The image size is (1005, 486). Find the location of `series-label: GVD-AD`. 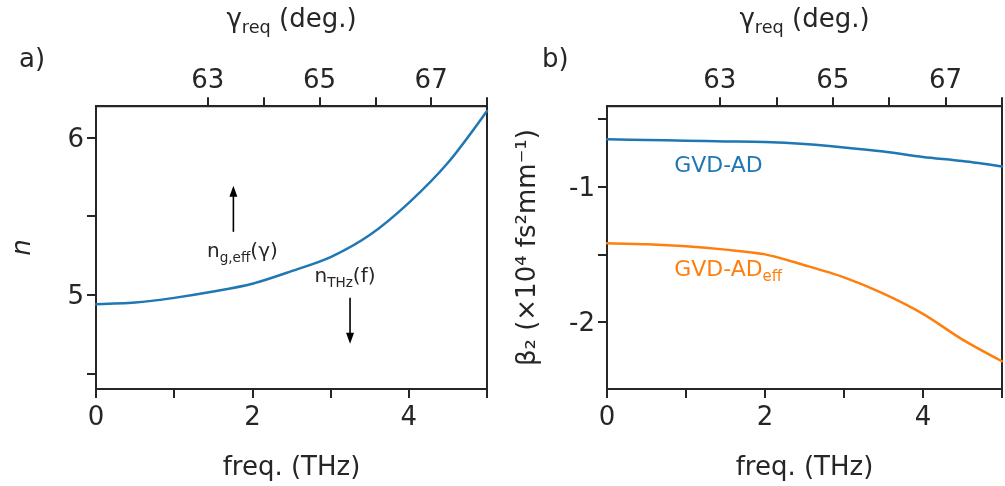

series-label: GVD-AD is located at coordinates (718, 164).